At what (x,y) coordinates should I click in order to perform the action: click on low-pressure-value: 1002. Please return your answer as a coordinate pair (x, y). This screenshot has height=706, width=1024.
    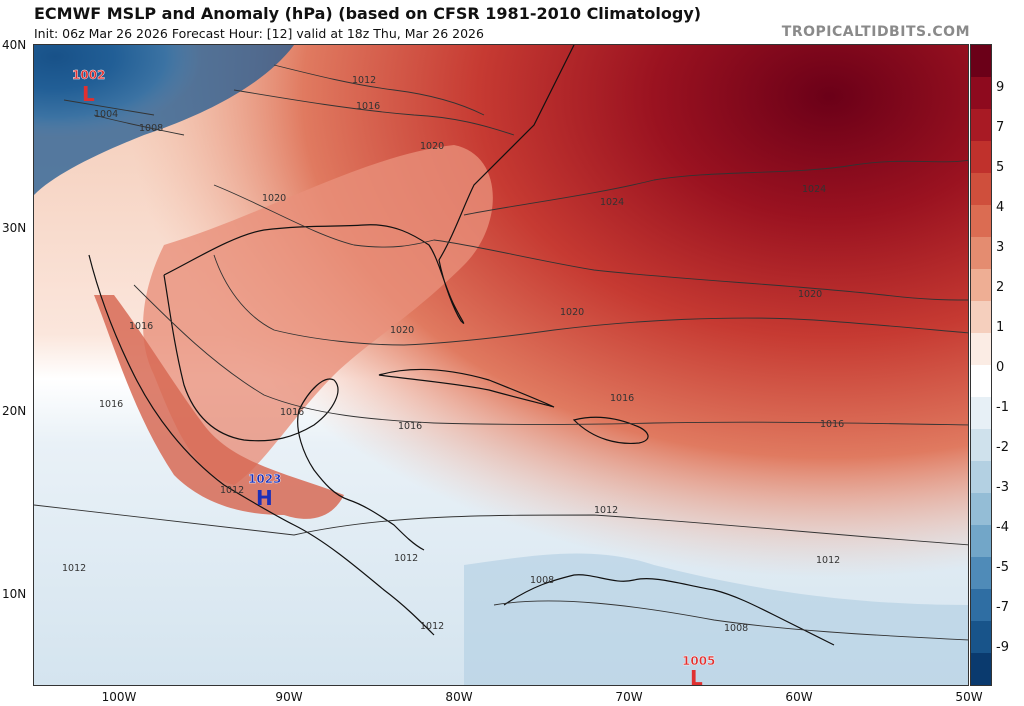
    Looking at the image, I should click on (88, 75).